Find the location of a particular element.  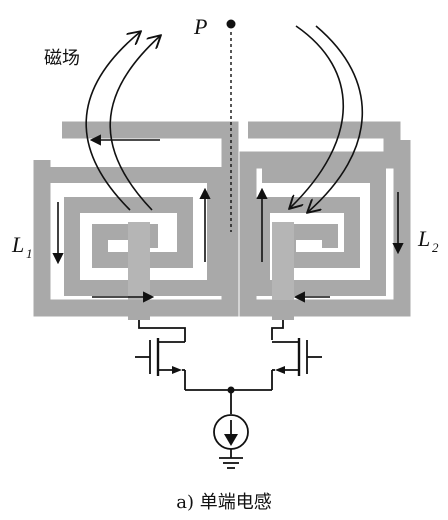

inductor-l2-label: L 2 is located at coordinates (428, 240).